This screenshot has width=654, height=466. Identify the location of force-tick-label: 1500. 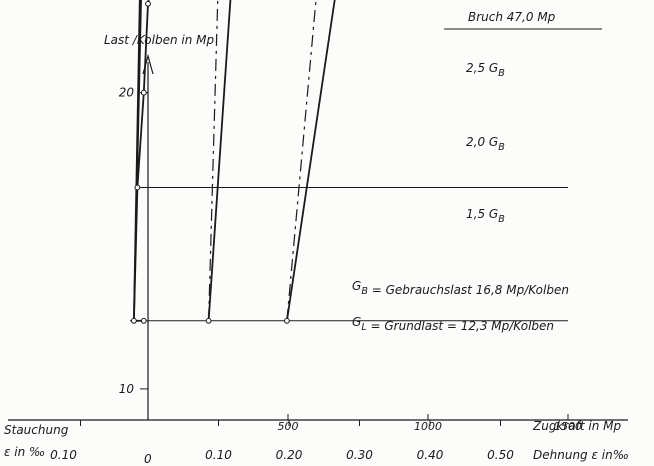
(568, 426).